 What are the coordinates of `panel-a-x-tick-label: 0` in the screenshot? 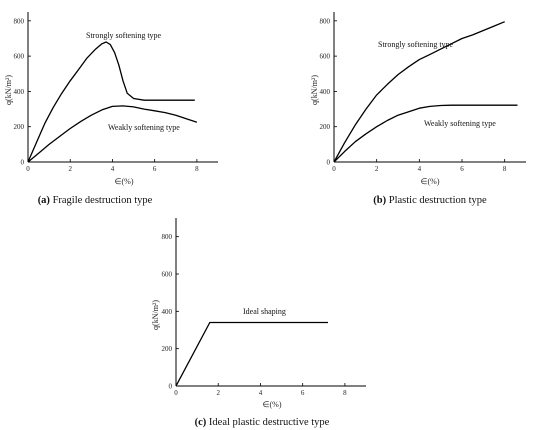 It's located at (28, 169).